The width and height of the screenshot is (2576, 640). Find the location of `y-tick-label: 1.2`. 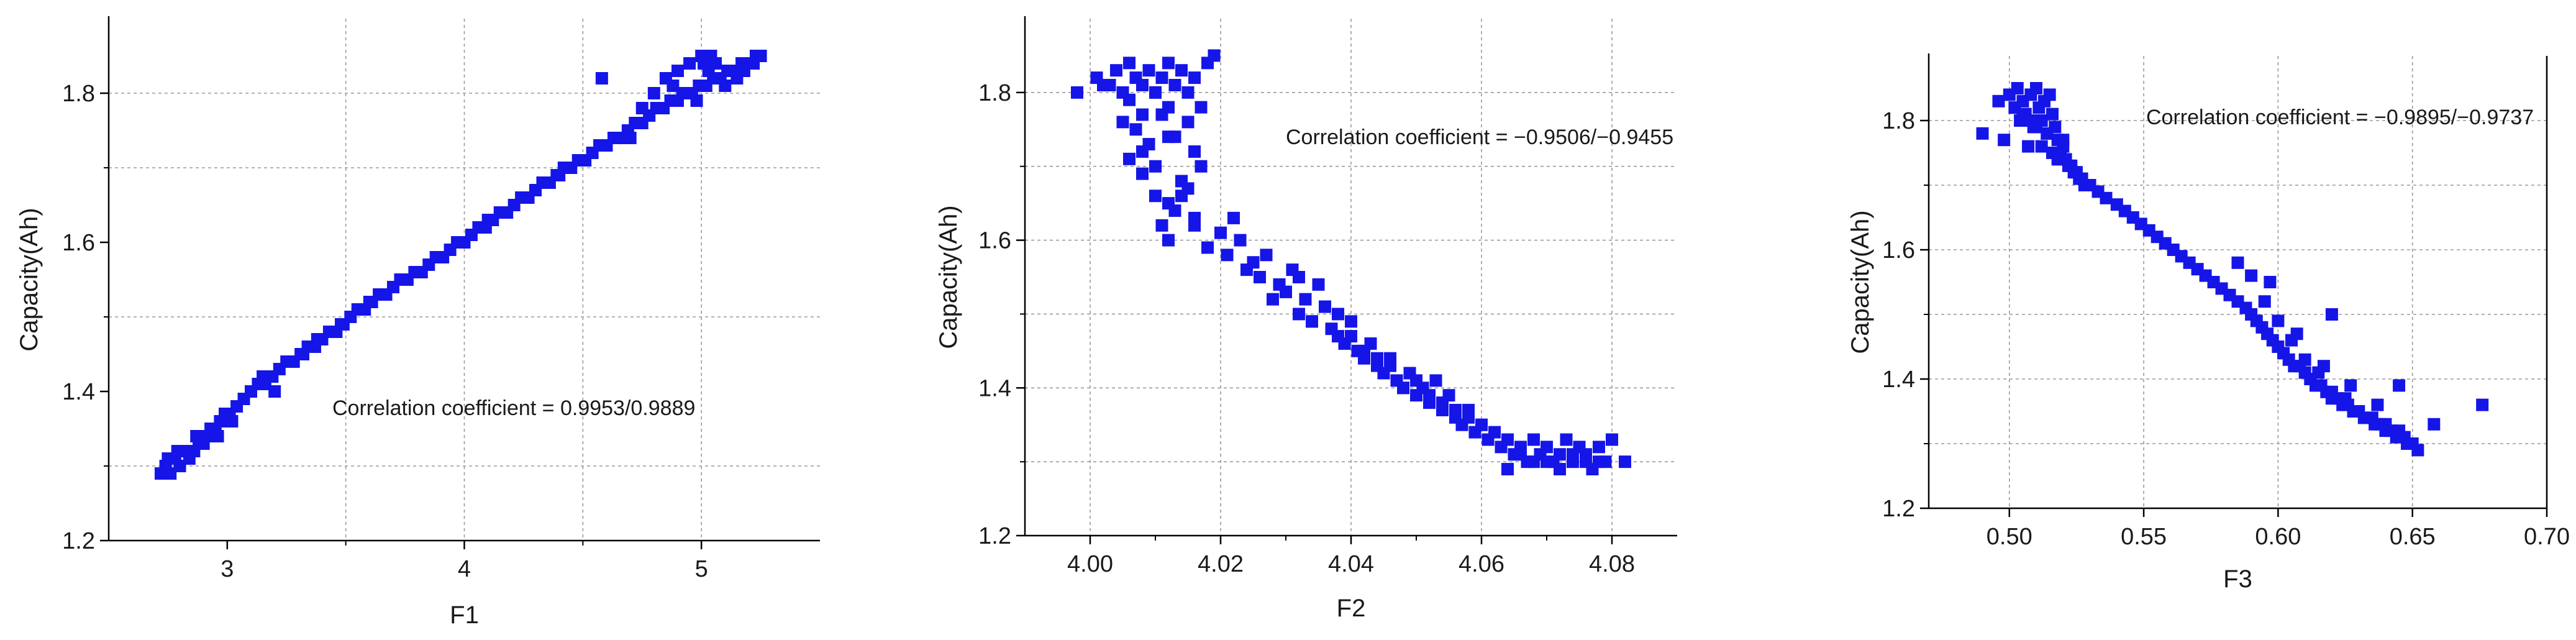

y-tick-label: 1.2 is located at coordinates (78, 541).